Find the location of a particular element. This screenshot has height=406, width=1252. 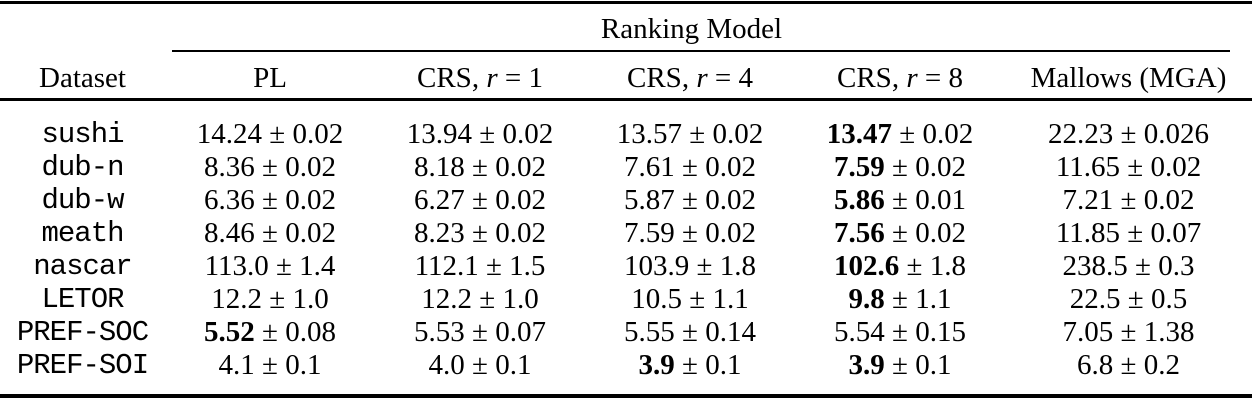

result-cell: 5.55 ± 0.14 is located at coordinates (690, 332).